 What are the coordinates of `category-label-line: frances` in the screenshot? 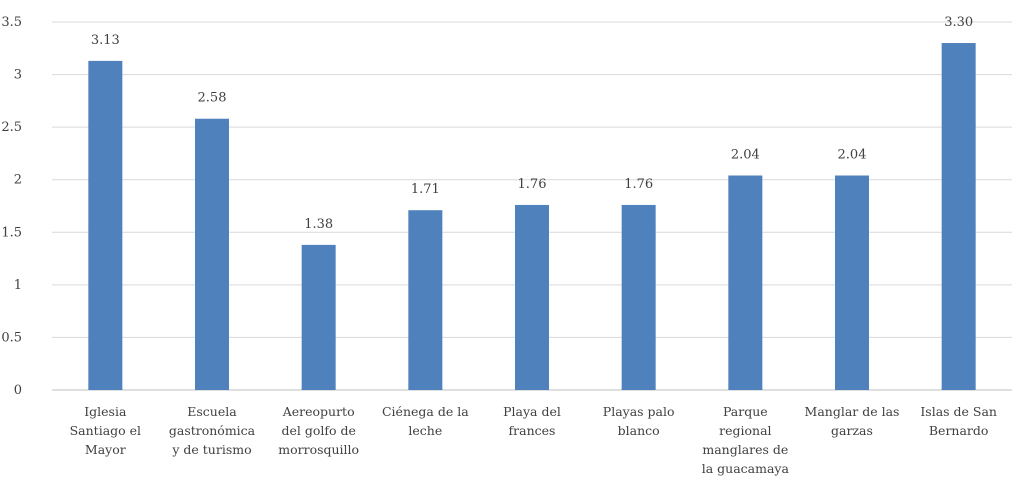 It's located at (532, 430).